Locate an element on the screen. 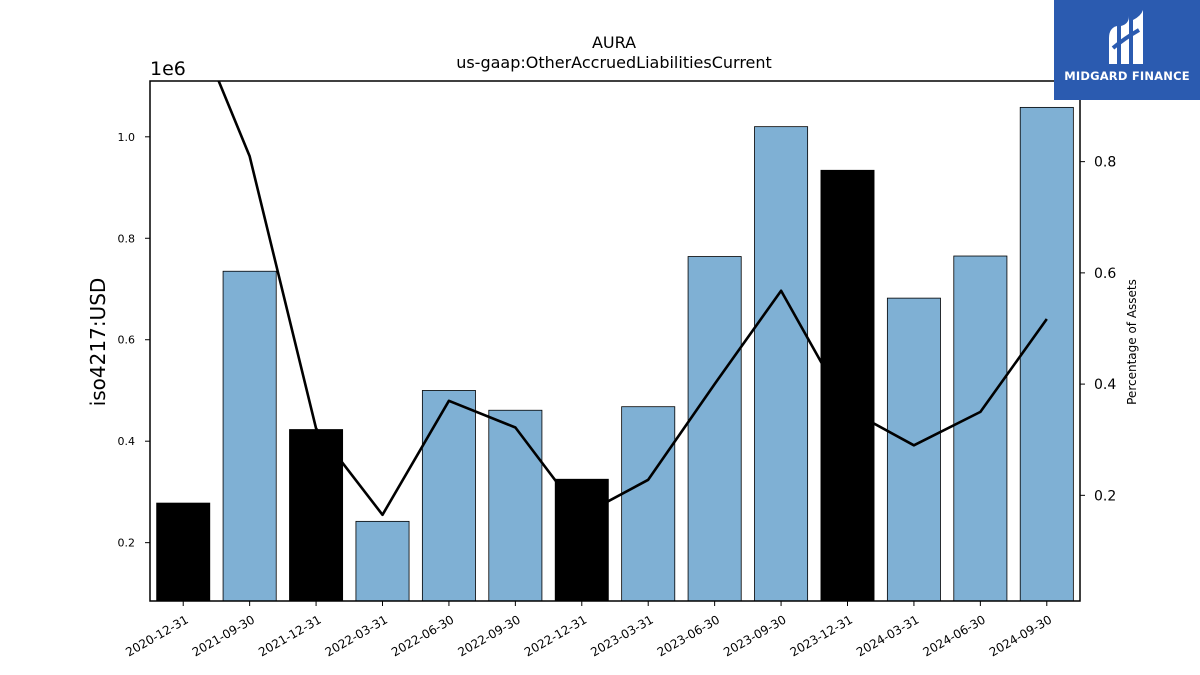  y-axis-label: iso4217:USD is located at coordinates (98, 342).